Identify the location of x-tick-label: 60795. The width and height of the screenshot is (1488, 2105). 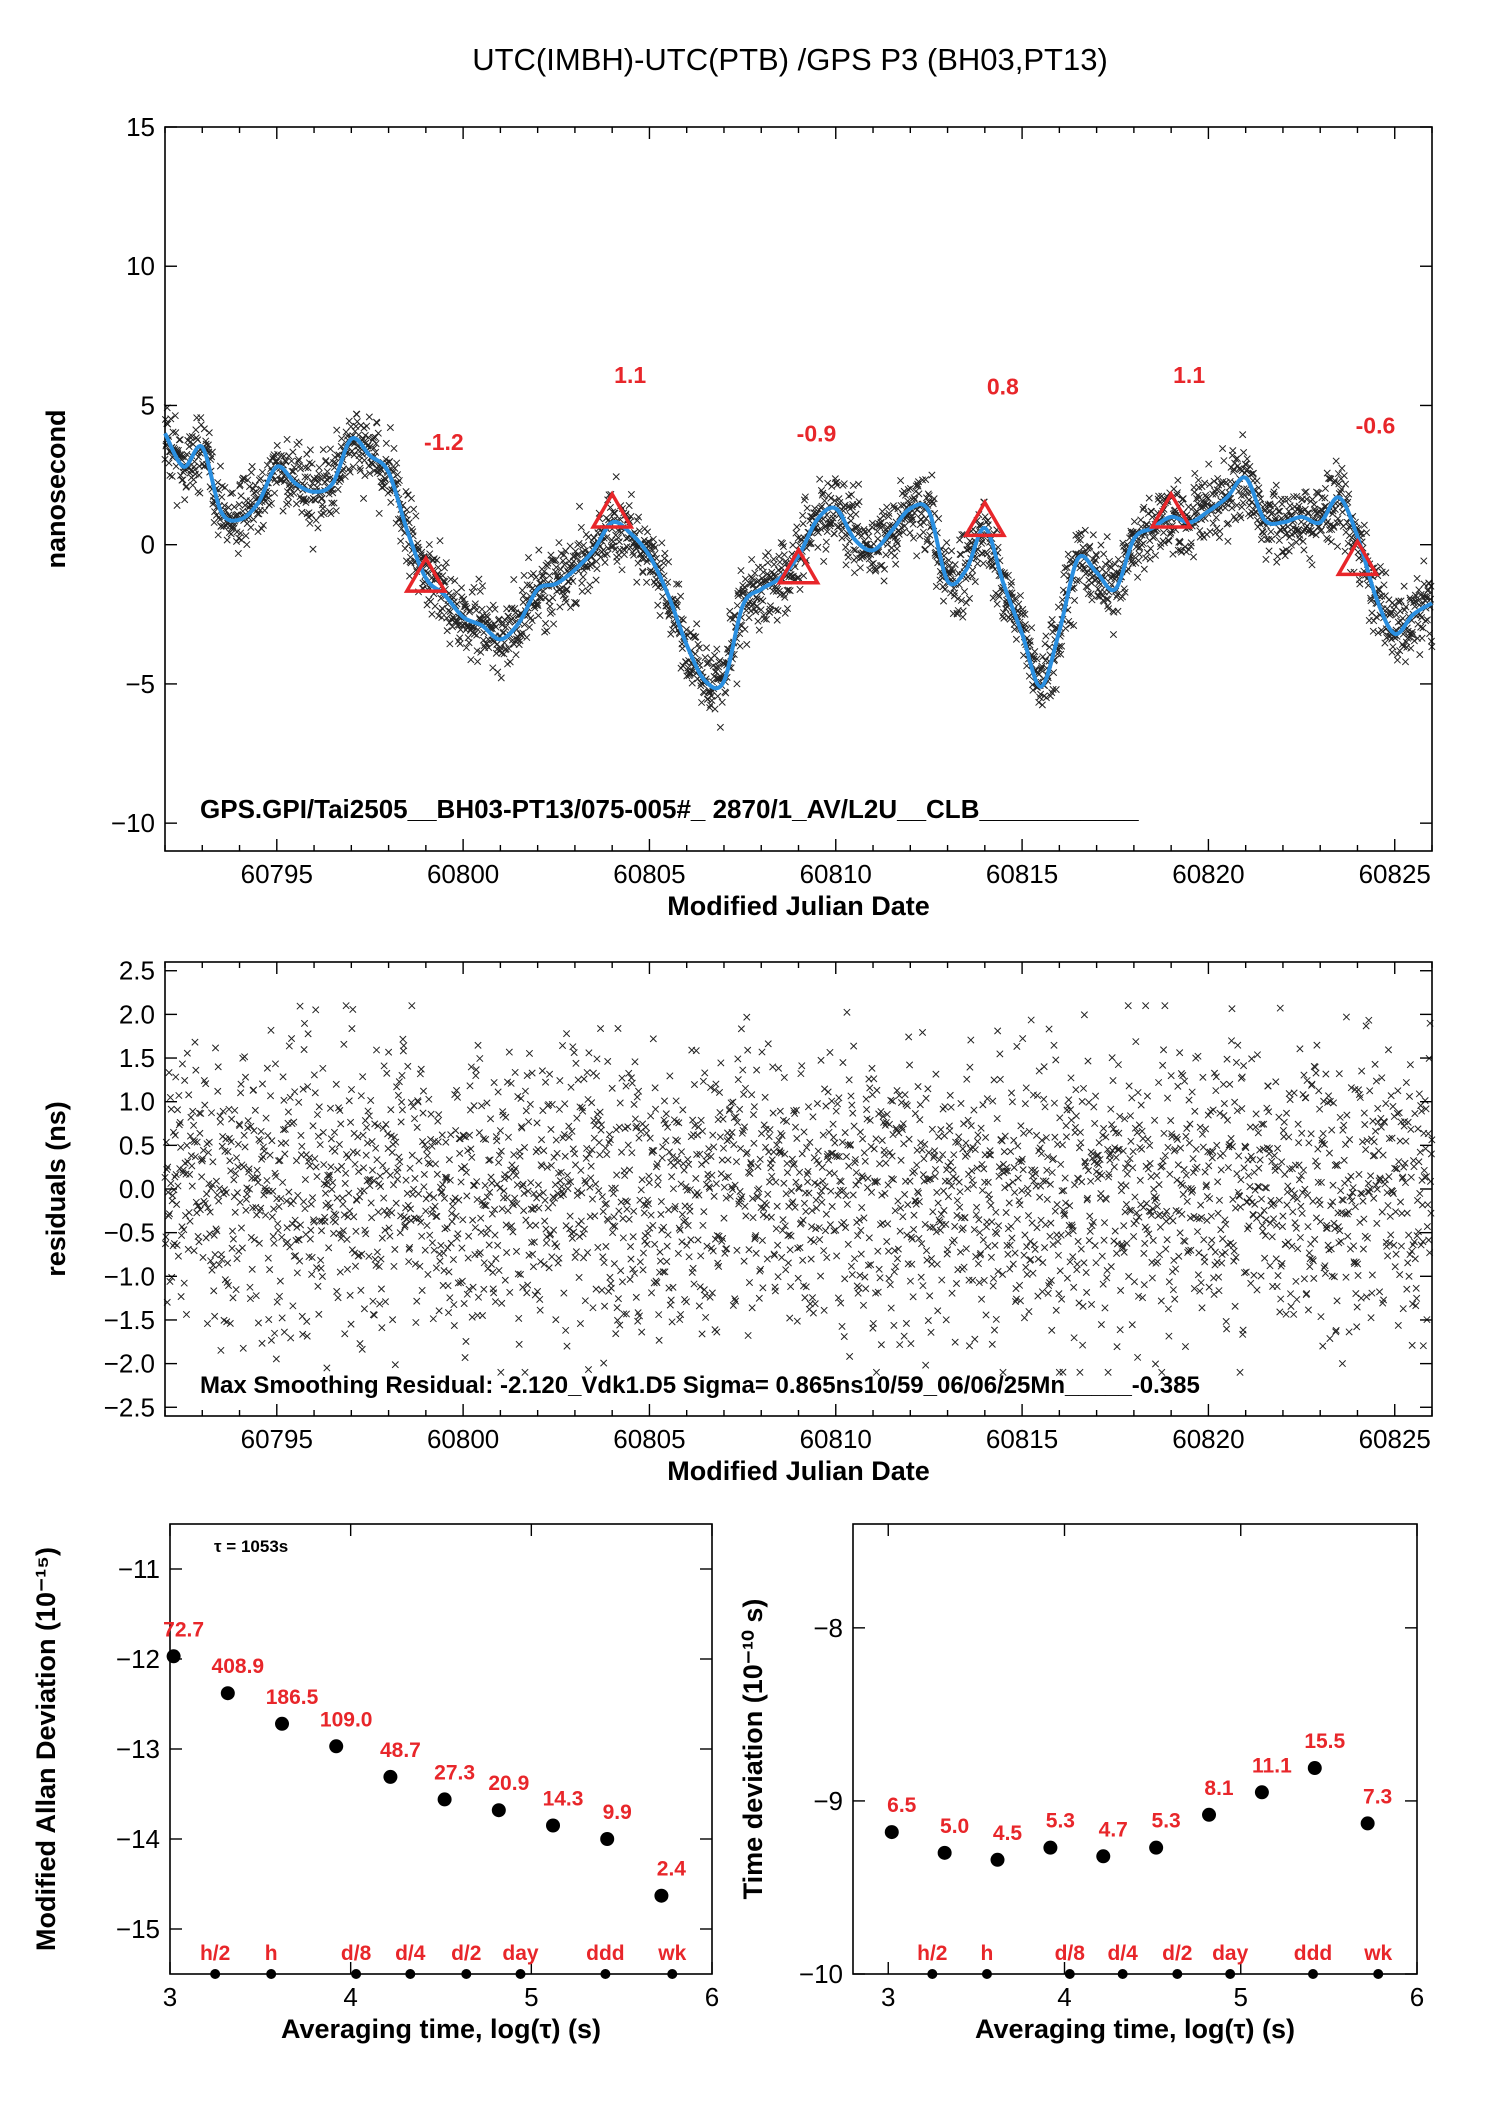
(277, 874).